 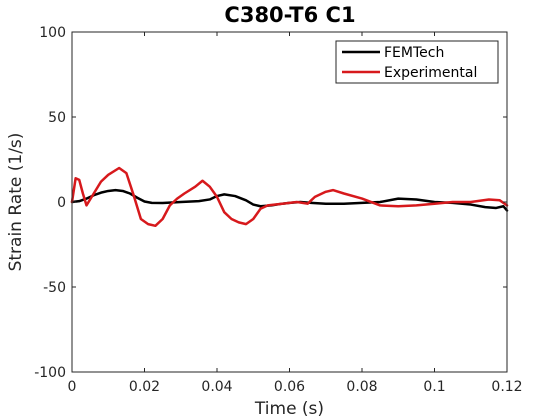 What do you see at coordinates (361, 387) in the screenshot?
I see `x-tick-label: 0.08` at bounding box center [361, 387].